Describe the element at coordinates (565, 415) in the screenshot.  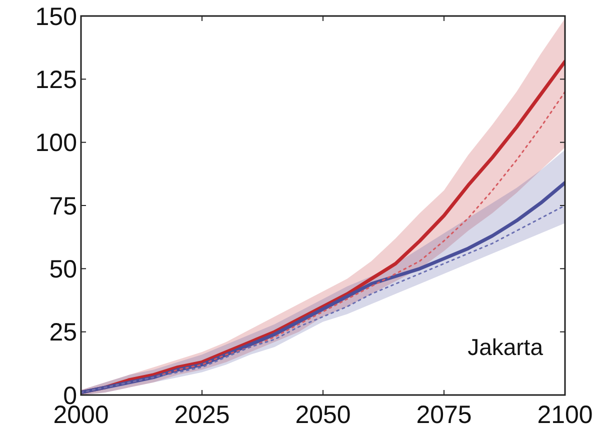
I see `x-tick-label: 2100` at that location.